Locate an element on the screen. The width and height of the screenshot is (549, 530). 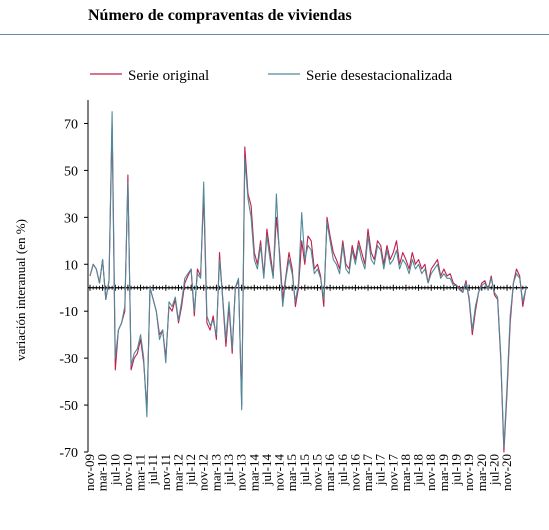
legend-label-original: Serie original is located at coordinates (168, 76).